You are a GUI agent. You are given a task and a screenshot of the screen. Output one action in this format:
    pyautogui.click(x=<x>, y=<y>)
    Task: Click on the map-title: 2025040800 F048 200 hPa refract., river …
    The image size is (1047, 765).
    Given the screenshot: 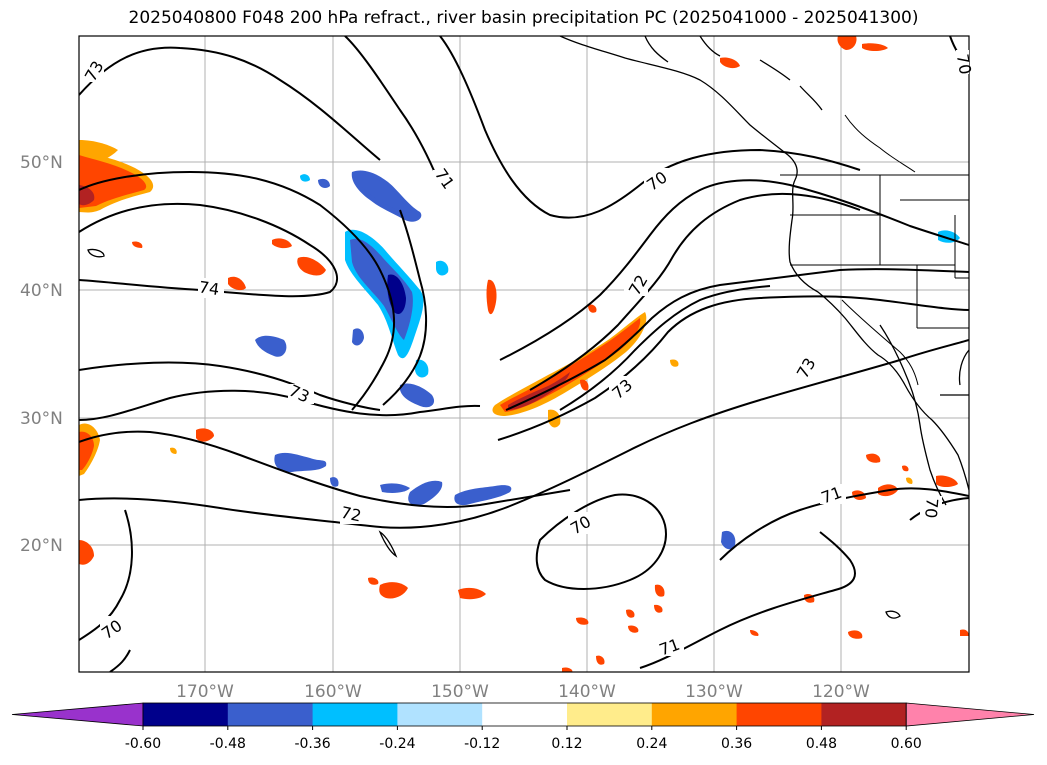 What is the action you would take?
    pyautogui.click(x=523, y=18)
    